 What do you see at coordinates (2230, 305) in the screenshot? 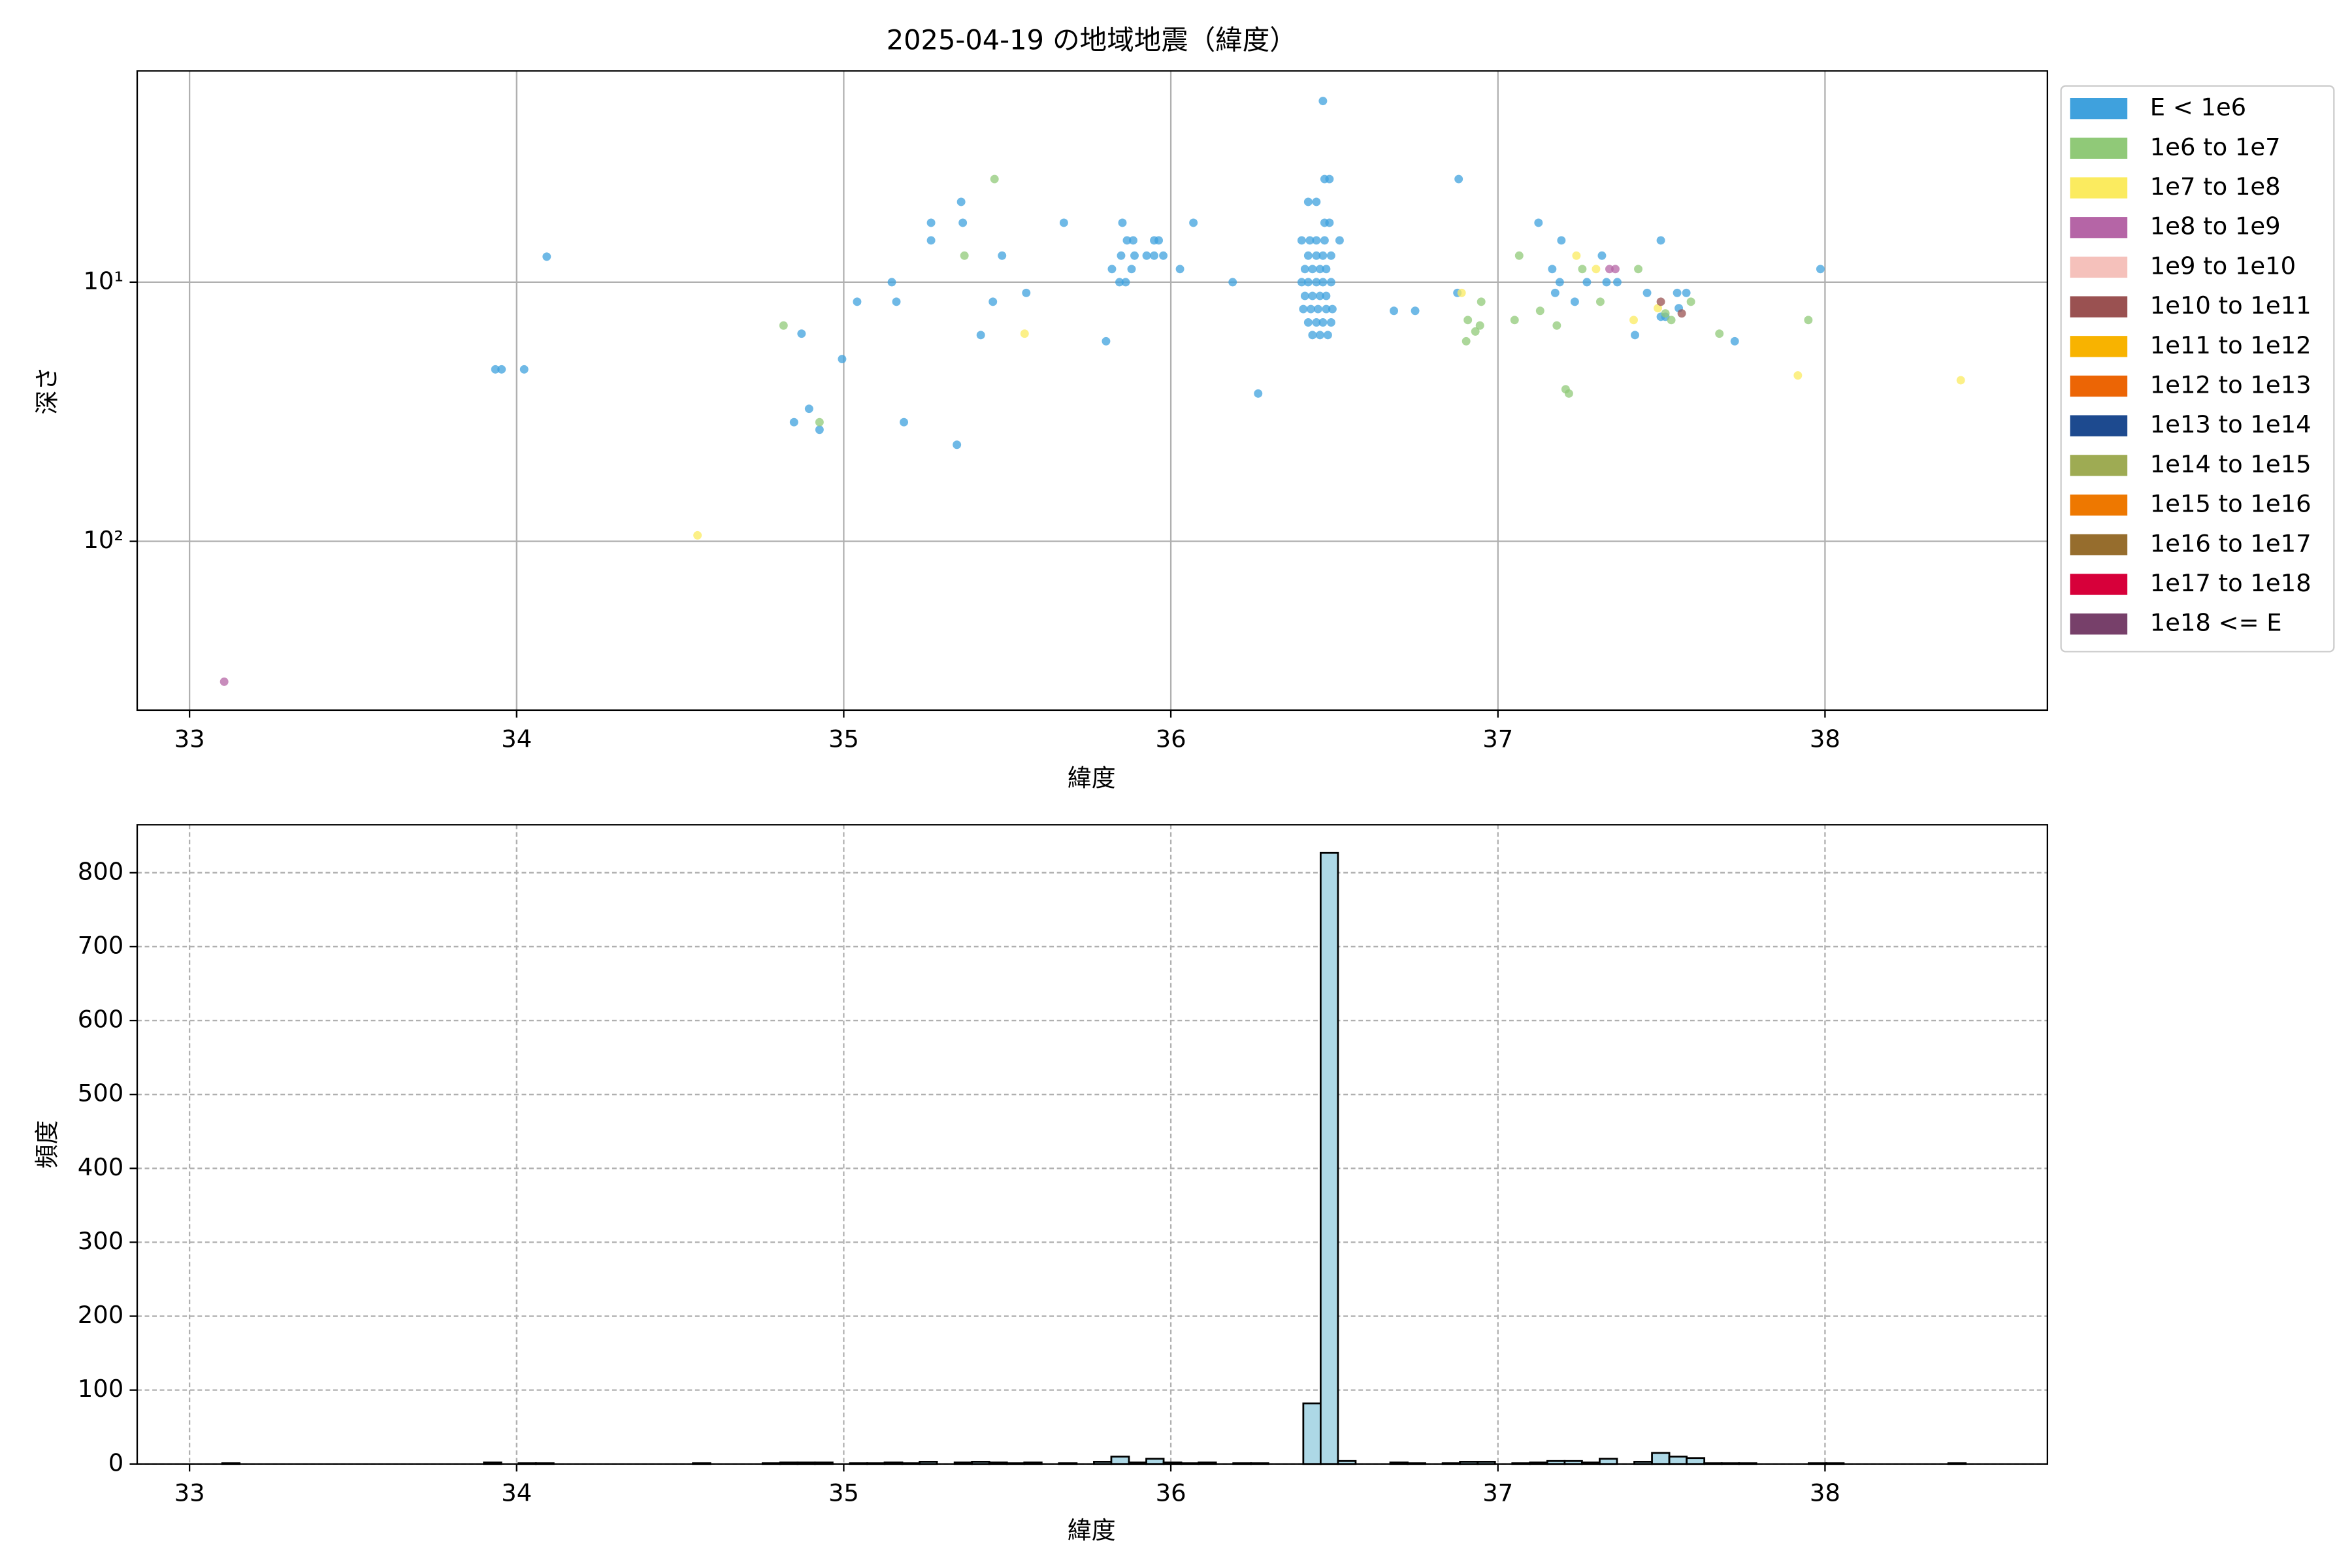
I see `legend-label: 1e10 to 1e11` at bounding box center [2230, 305].